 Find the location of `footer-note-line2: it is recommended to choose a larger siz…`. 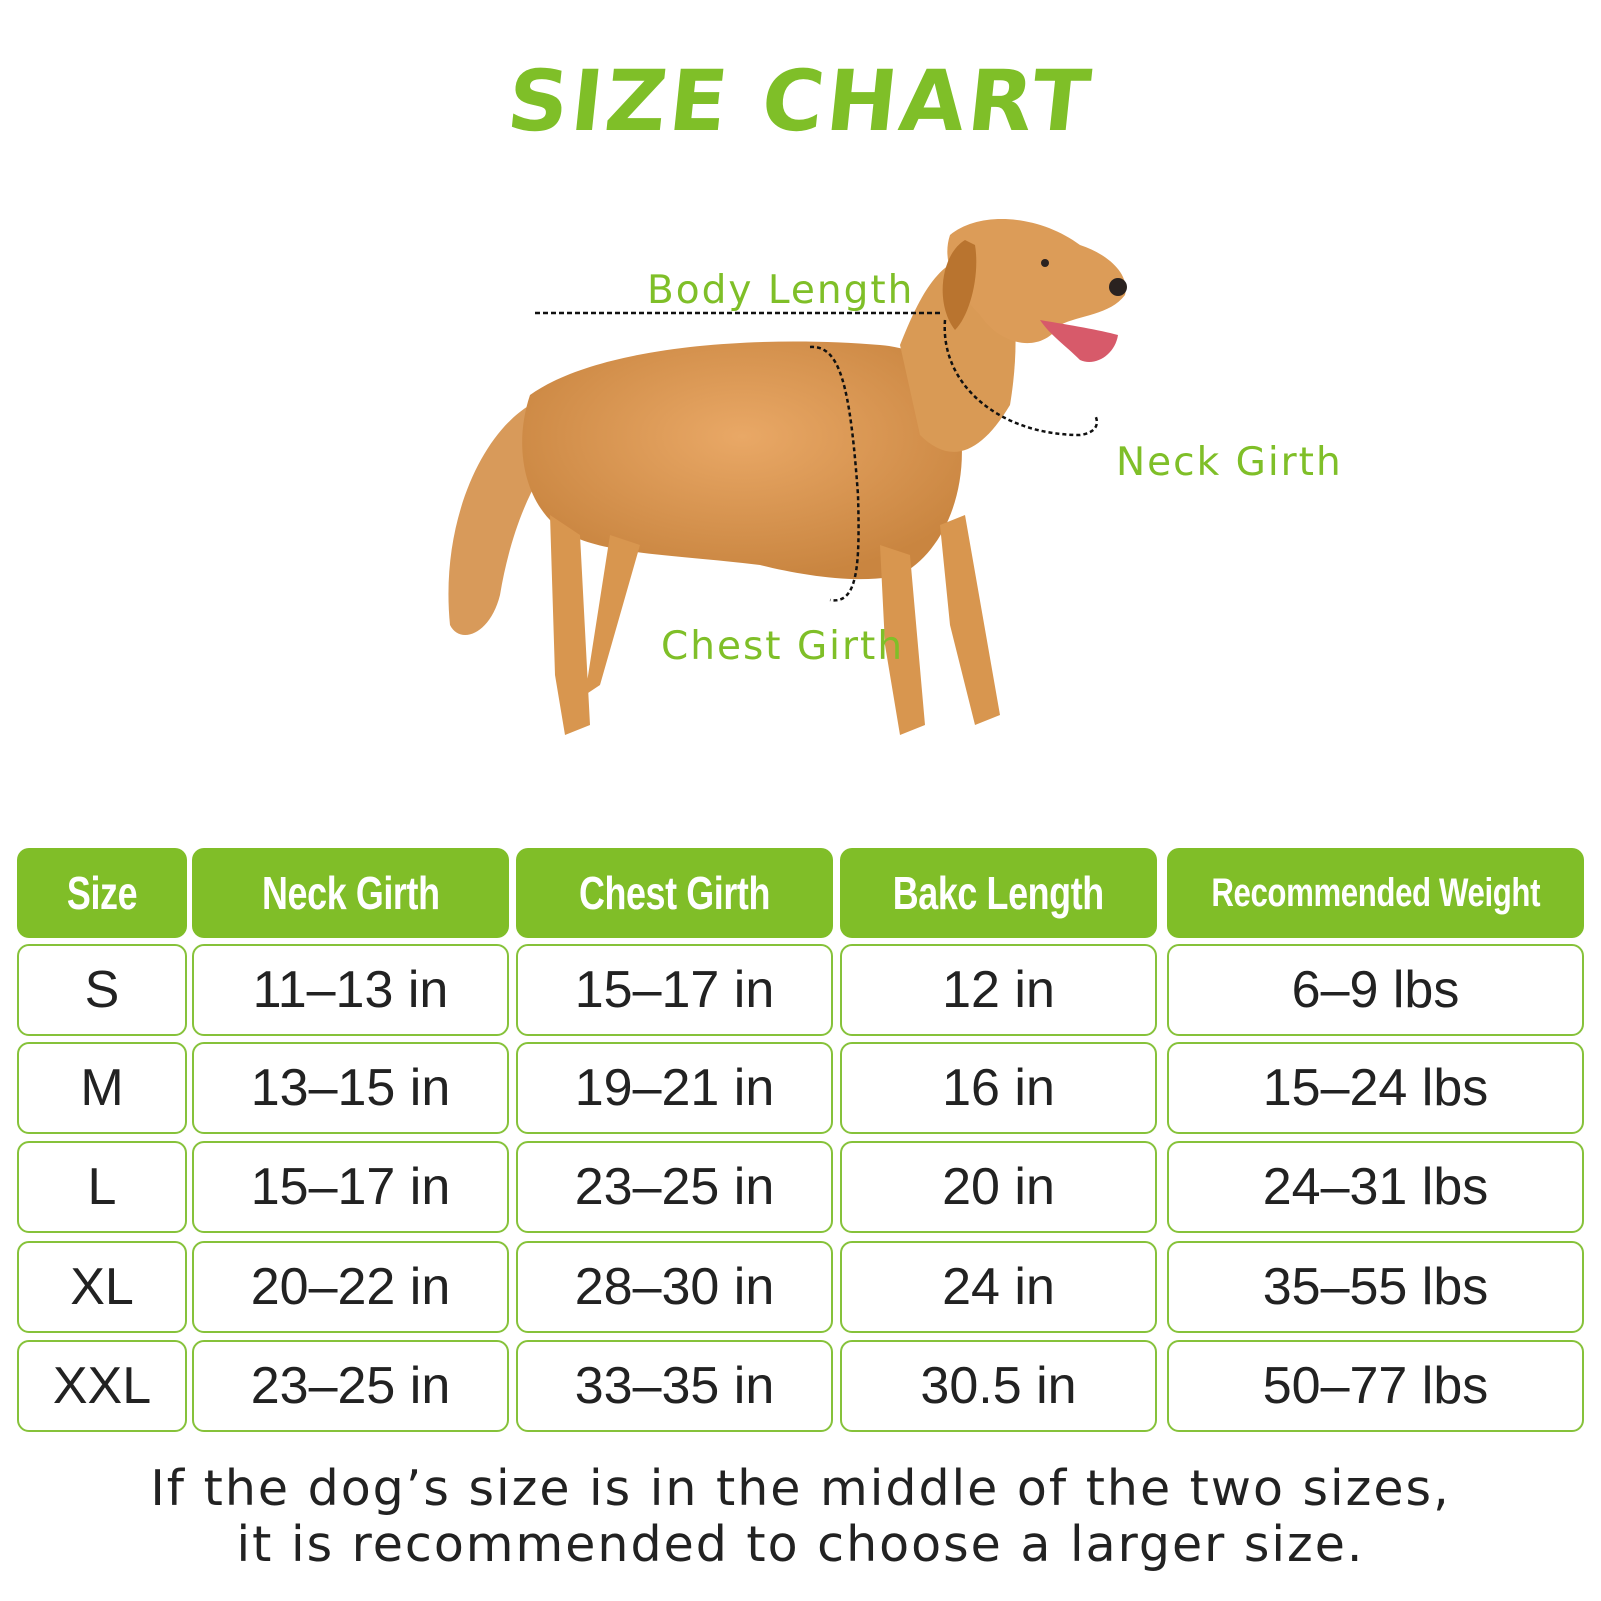

footer-note-line2: it is recommended to choose a larger siz… is located at coordinates (800, 1544).